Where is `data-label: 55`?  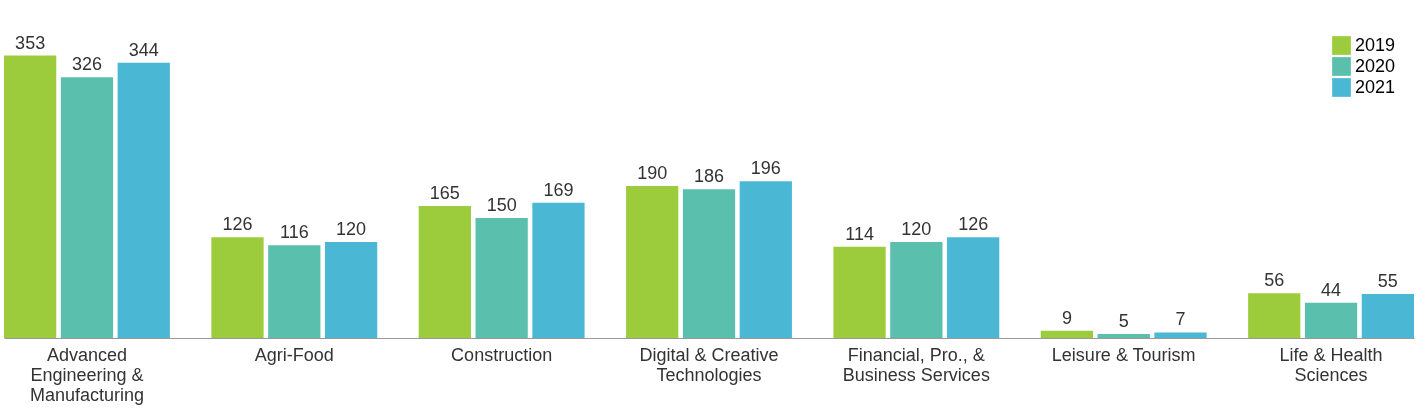
data-label: 55 is located at coordinates (1387, 281).